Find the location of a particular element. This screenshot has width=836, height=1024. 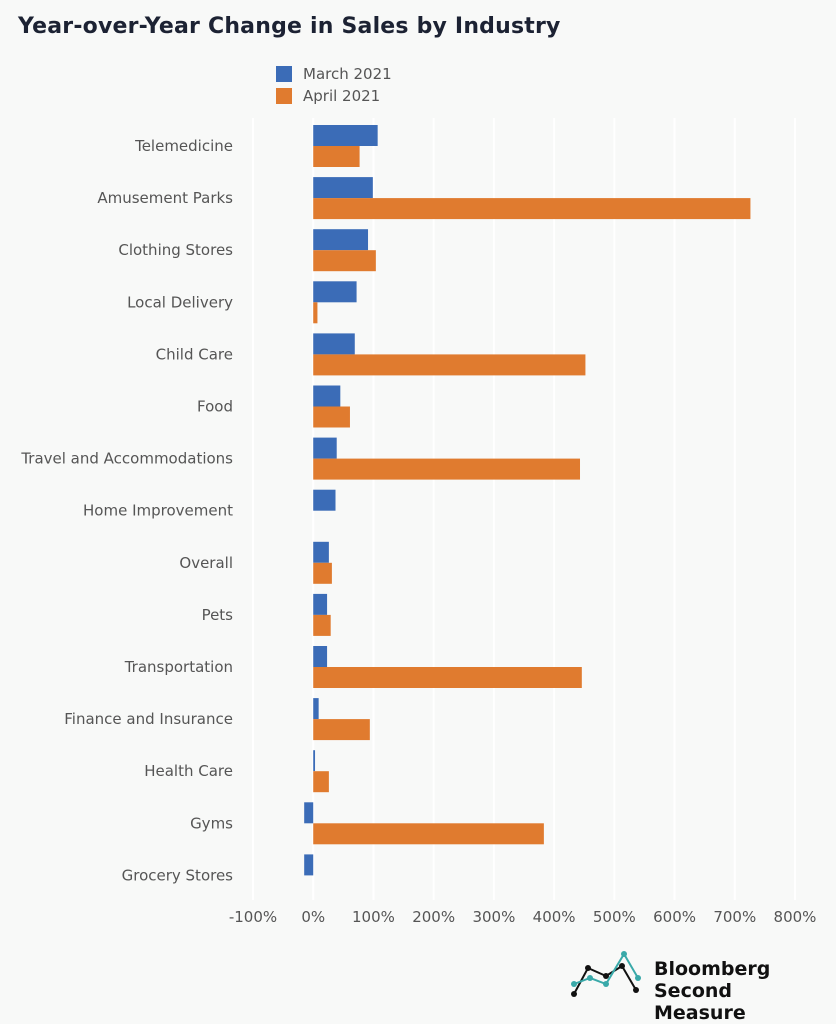

category-label: Home Improvement is located at coordinates (158, 511).